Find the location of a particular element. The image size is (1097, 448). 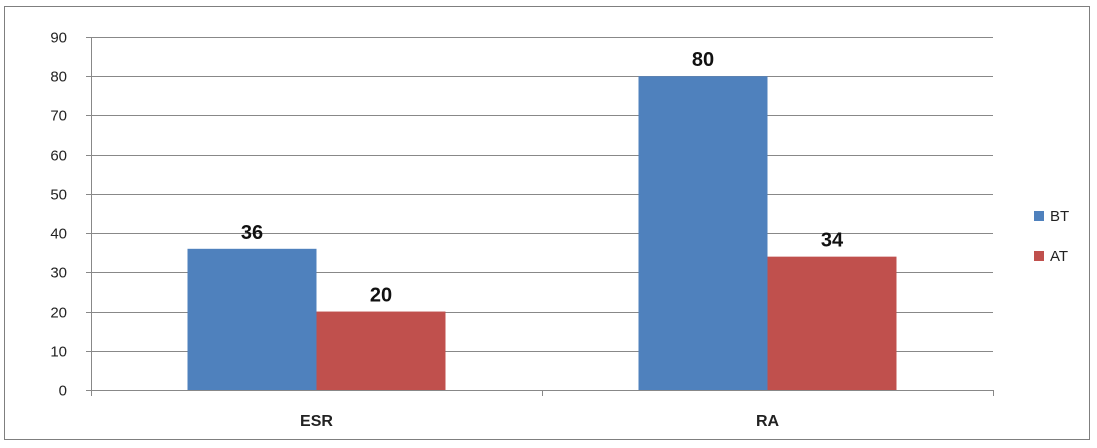

data-label-ra-bt: 80 is located at coordinates (703, 60).